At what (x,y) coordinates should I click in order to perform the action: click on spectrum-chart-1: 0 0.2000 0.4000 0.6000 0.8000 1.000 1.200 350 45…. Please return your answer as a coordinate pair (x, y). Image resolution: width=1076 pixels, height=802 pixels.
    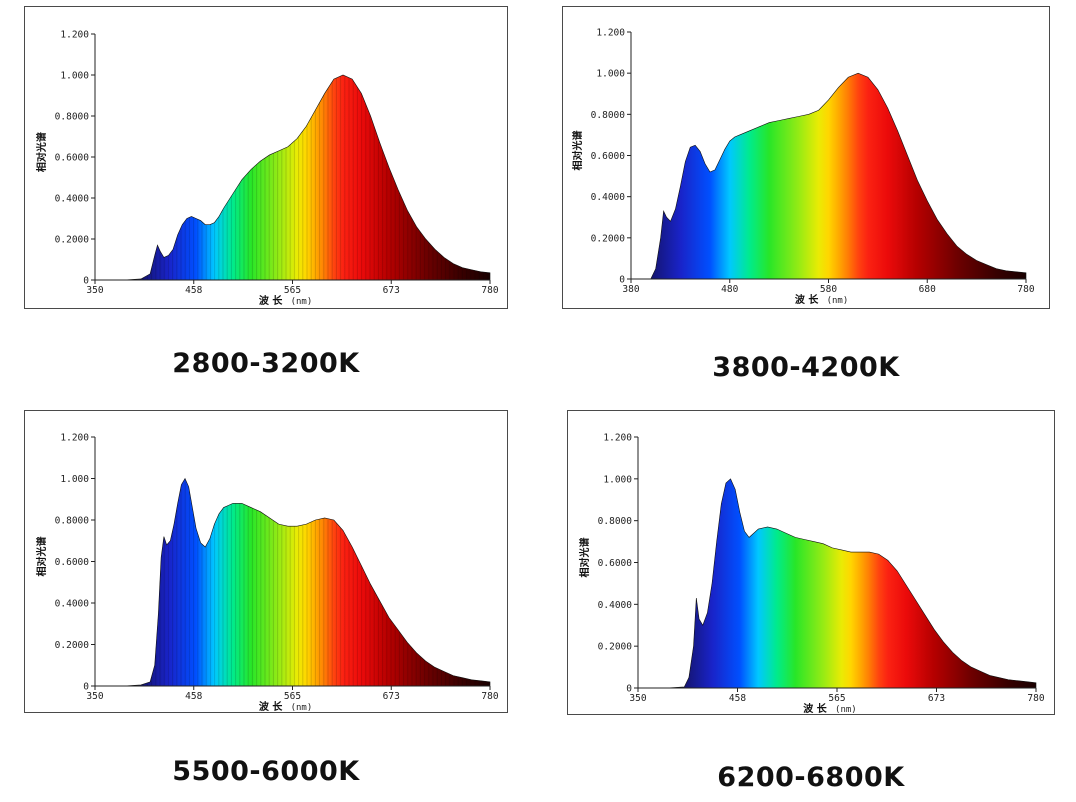
    Looking at the image, I should click on (267, 169).